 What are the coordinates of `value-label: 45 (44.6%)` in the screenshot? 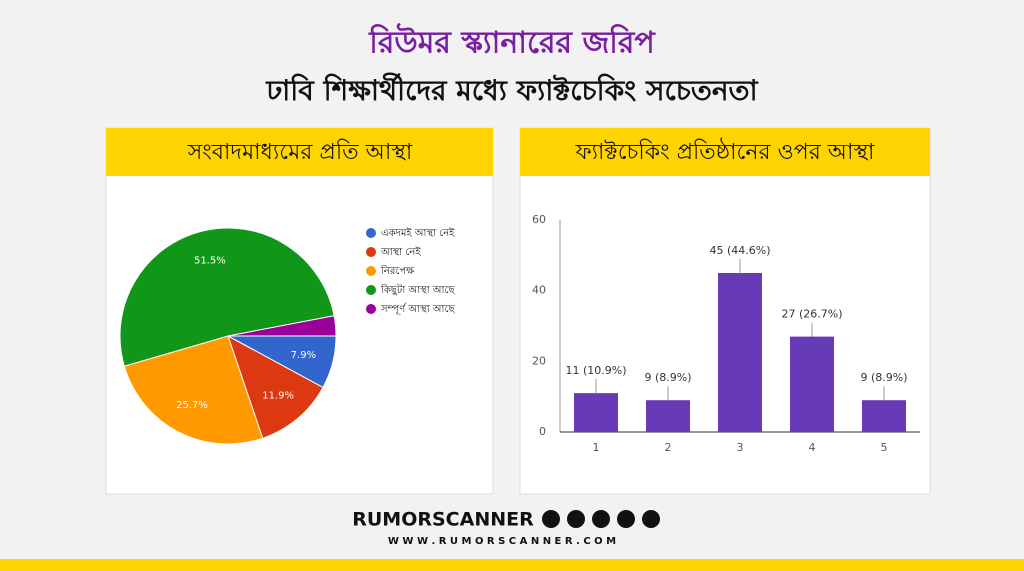 It's located at (739, 250).